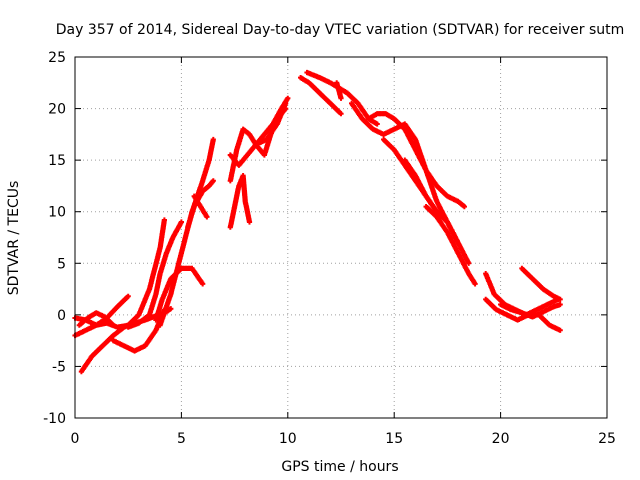  Describe the element at coordinates (186, 232) in the screenshot. I see `series-arc8` at that location.